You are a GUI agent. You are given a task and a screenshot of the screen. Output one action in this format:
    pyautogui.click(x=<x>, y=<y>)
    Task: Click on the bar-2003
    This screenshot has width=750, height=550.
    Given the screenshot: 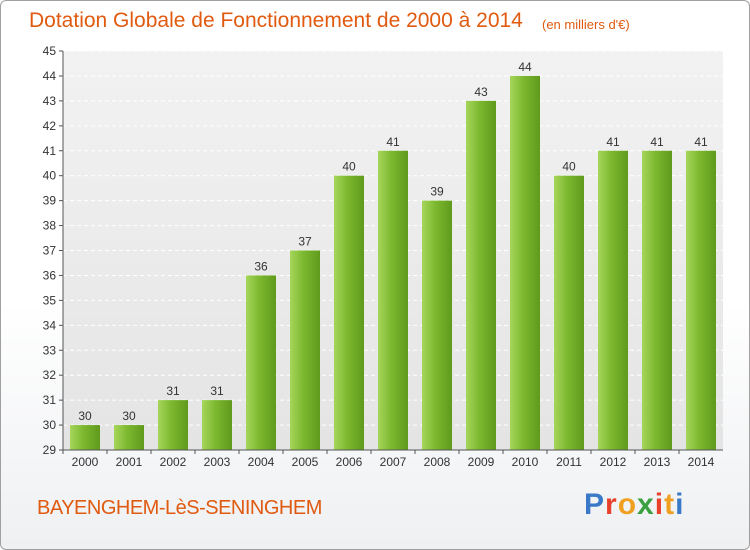 What is the action you would take?
    pyautogui.click(x=217, y=425)
    